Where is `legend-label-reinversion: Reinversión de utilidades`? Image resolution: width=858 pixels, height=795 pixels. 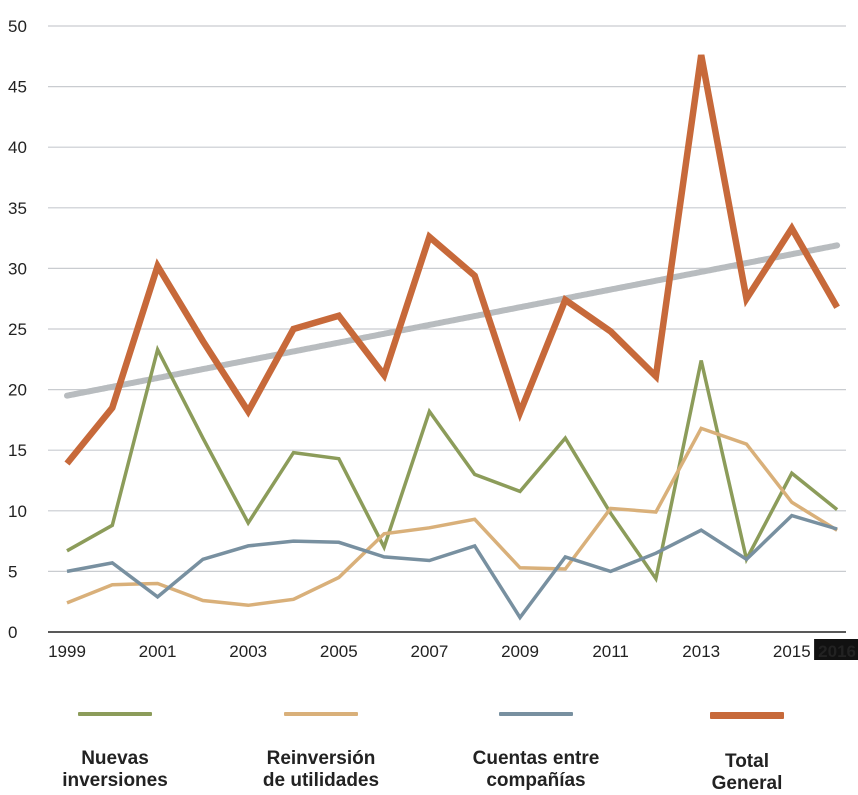 legend-label-reinversion: Reinversión de utilidades is located at coordinates (321, 769).